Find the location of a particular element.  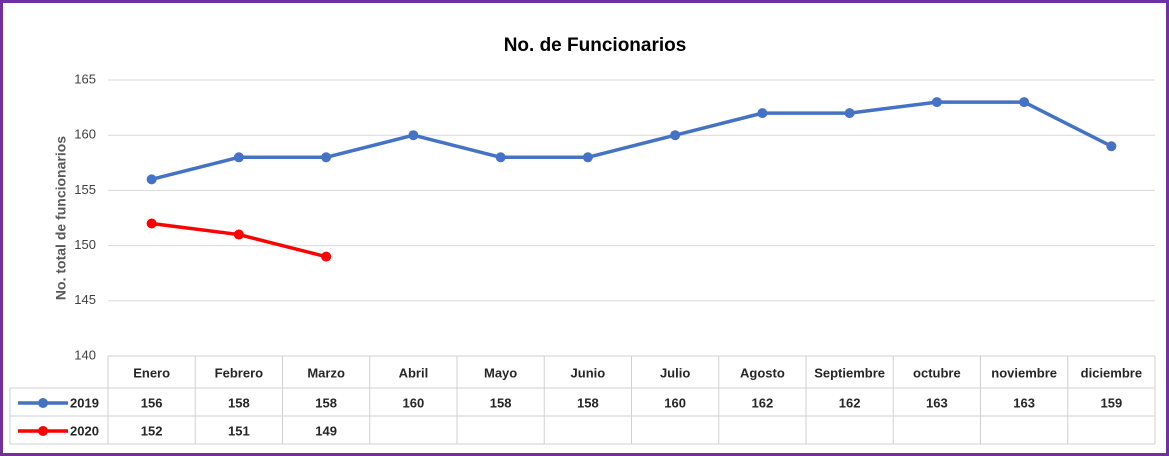

table-value: 149 is located at coordinates (326, 430).